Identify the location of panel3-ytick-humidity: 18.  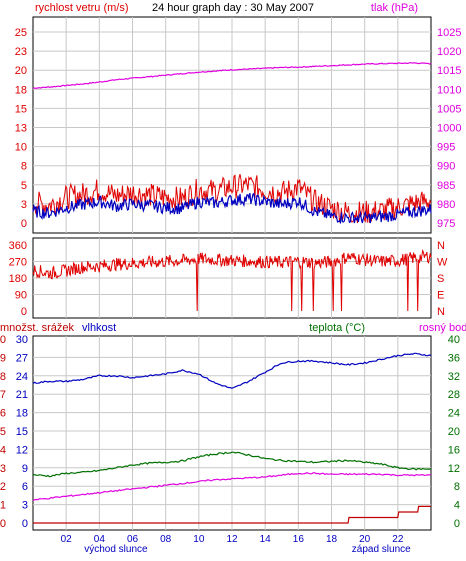
(22, 414).